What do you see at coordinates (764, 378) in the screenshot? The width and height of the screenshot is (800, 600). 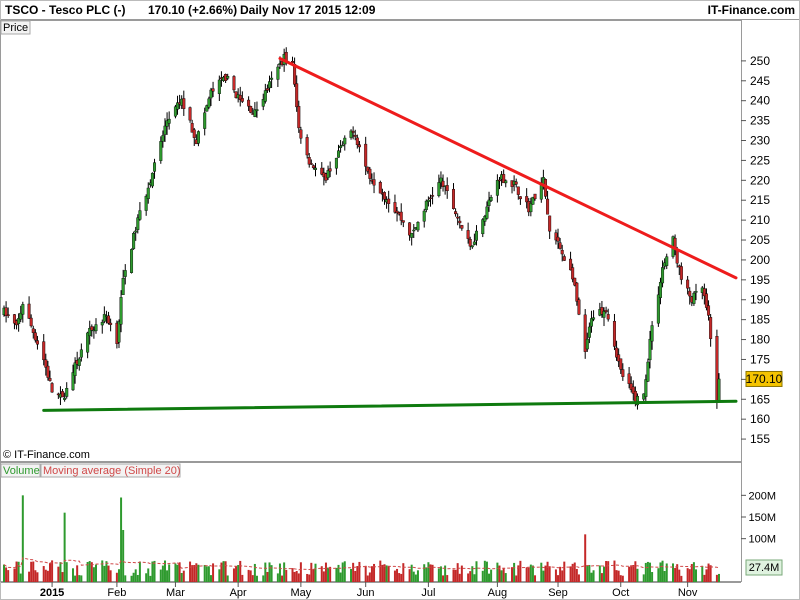 I see `last-price-tag: 170.10` at bounding box center [764, 378].